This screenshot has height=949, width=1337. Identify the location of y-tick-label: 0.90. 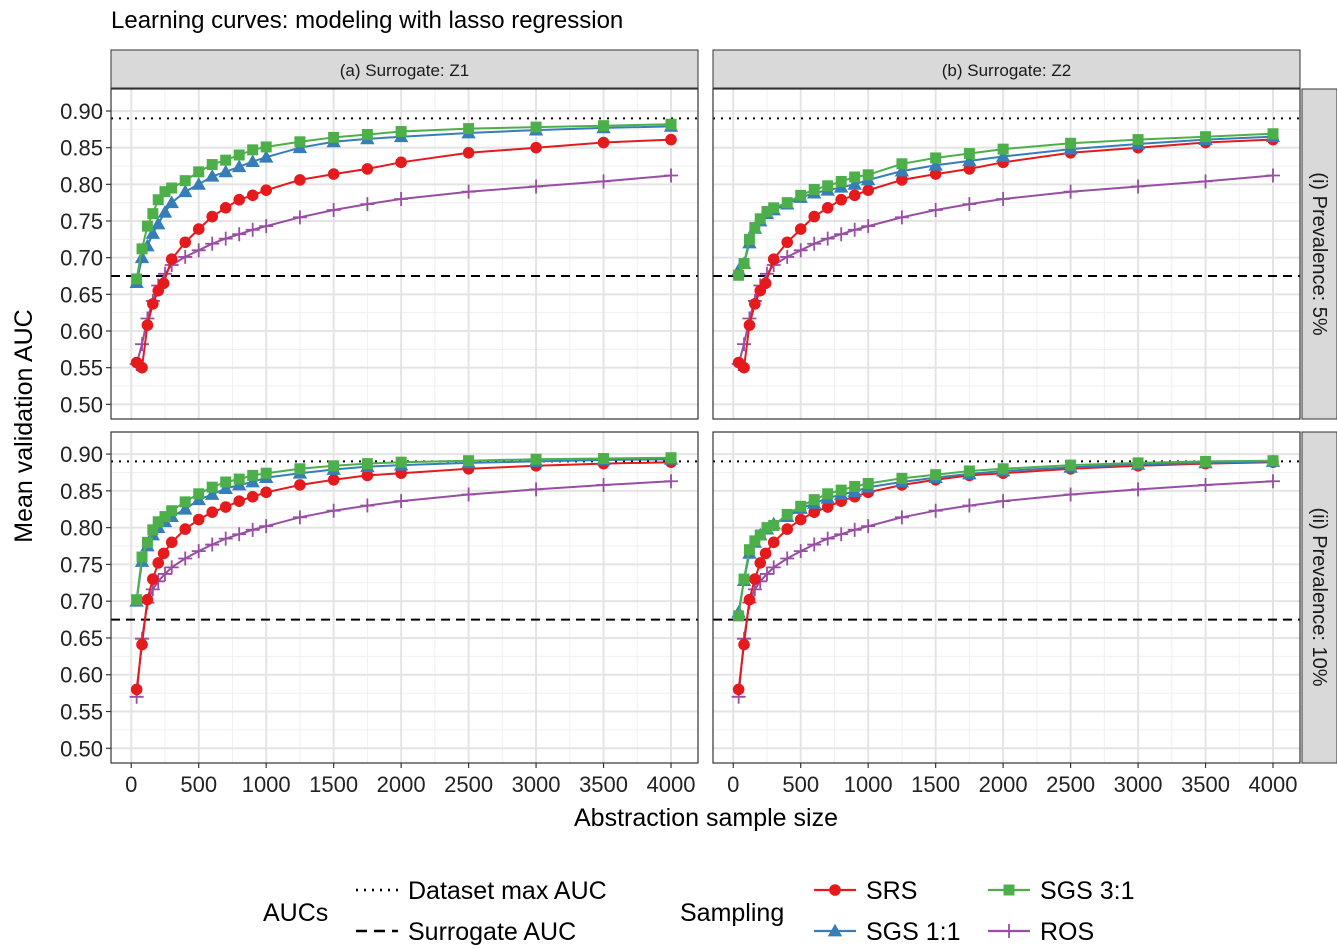
(81, 111).